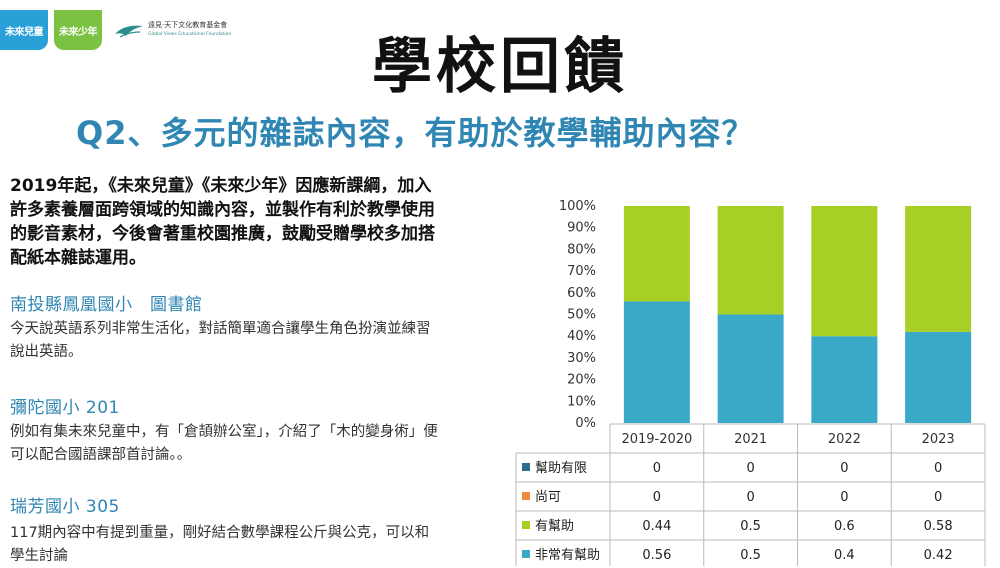  Describe the element at coordinates (129, 31) in the screenshot. I see `bird-icon` at that location.